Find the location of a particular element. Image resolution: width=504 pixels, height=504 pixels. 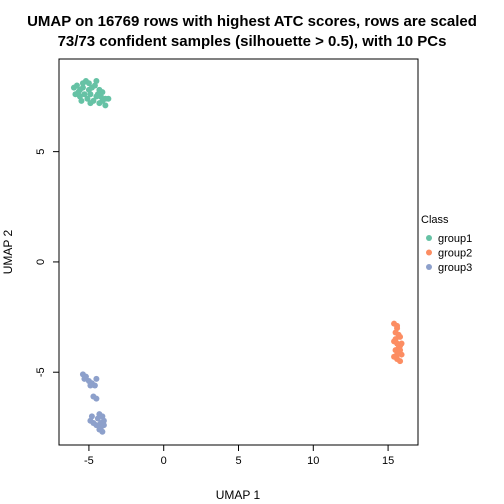

x-tick-label: 5 is located at coordinates (238, 461).